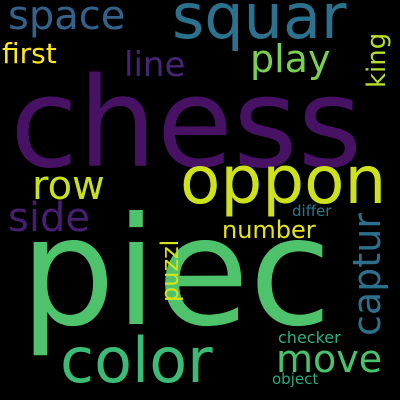 Image resolution: width=400 pixels, height=400 pixels. What do you see at coordinates (67, 19) in the screenshot?
I see `word-space: space` at bounding box center [67, 19].